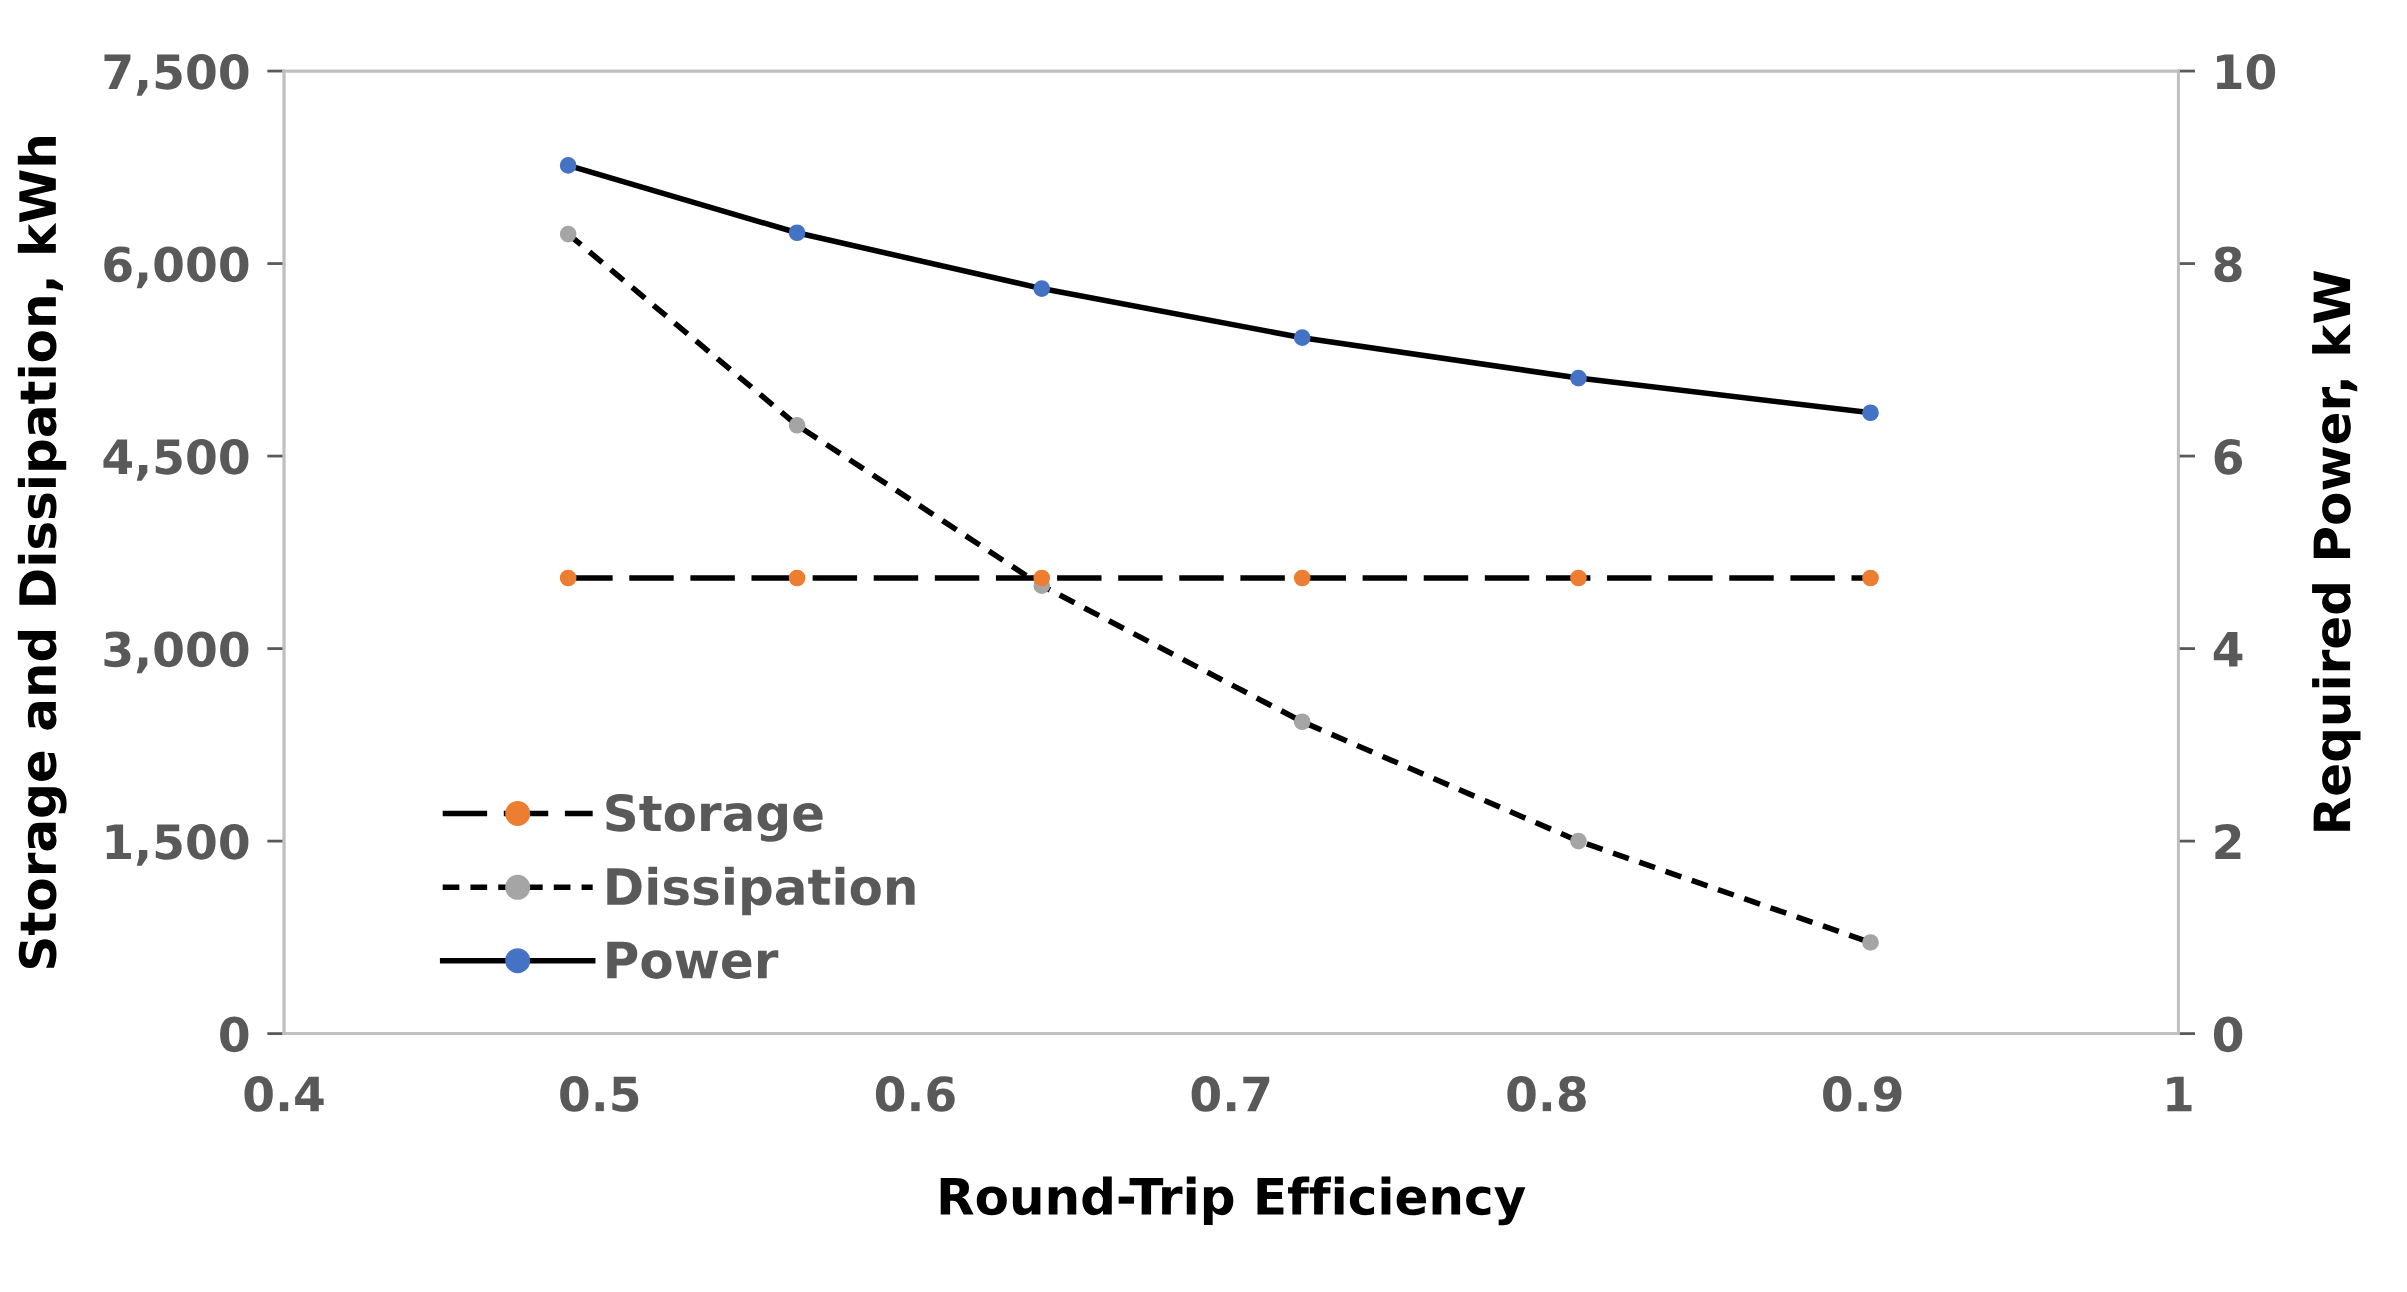 This screenshot has width=2407, height=1292. What do you see at coordinates (2228, 457) in the screenshot?
I see `y2-tick-label: 6` at bounding box center [2228, 457].